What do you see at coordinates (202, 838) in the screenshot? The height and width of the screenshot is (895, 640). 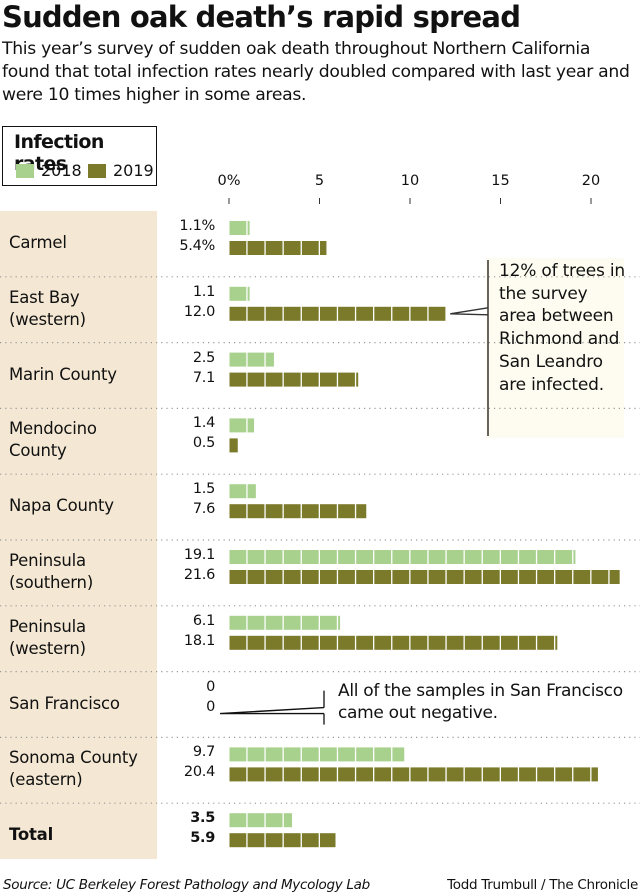 I see `value-label-2019: 5.9` at bounding box center [202, 838].